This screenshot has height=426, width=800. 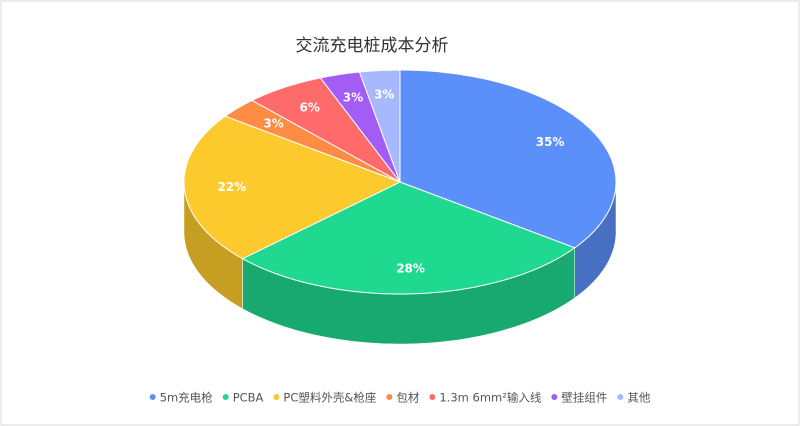 What do you see at coordinates (550, 142) in the screenshot?
I see `data-label: 35%` at bounding box center [550, 142].